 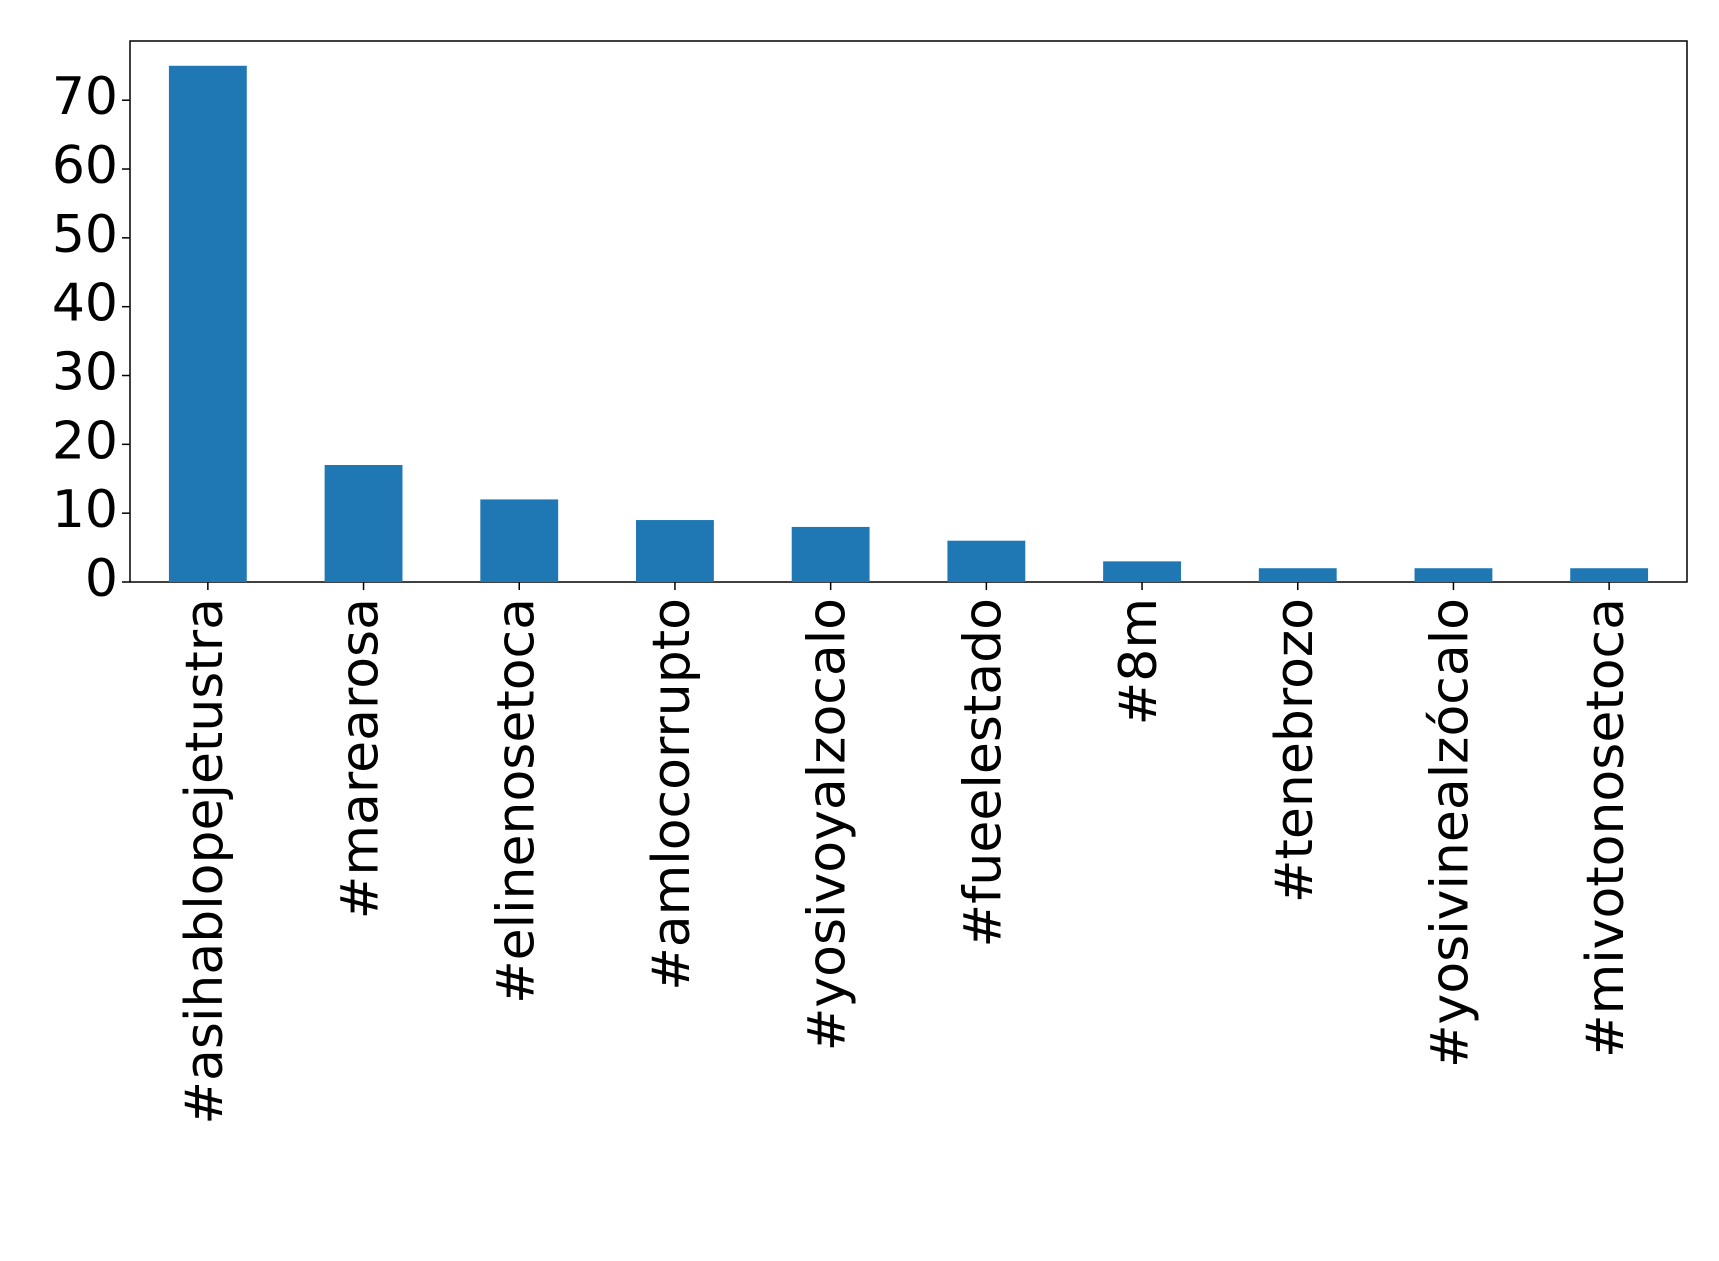 I want to click on y-tick-label: 60, so click(x=85, y=166).